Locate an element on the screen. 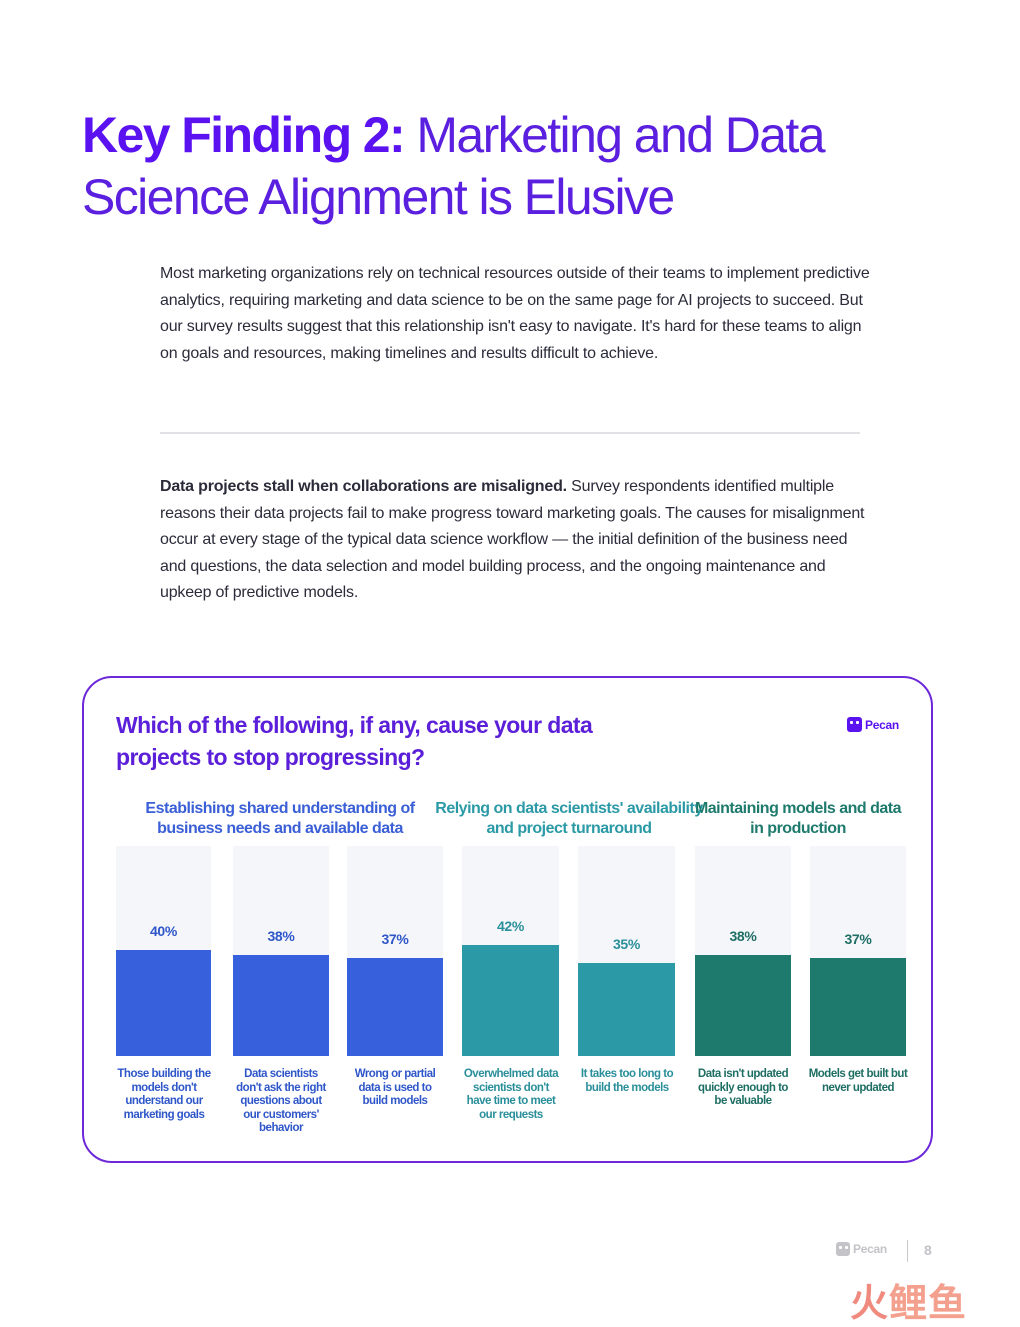 Image resolution: width=1020 pixels, height=1327 pixels. footer-logo: Pecan is located at coordinates (861, 1249).